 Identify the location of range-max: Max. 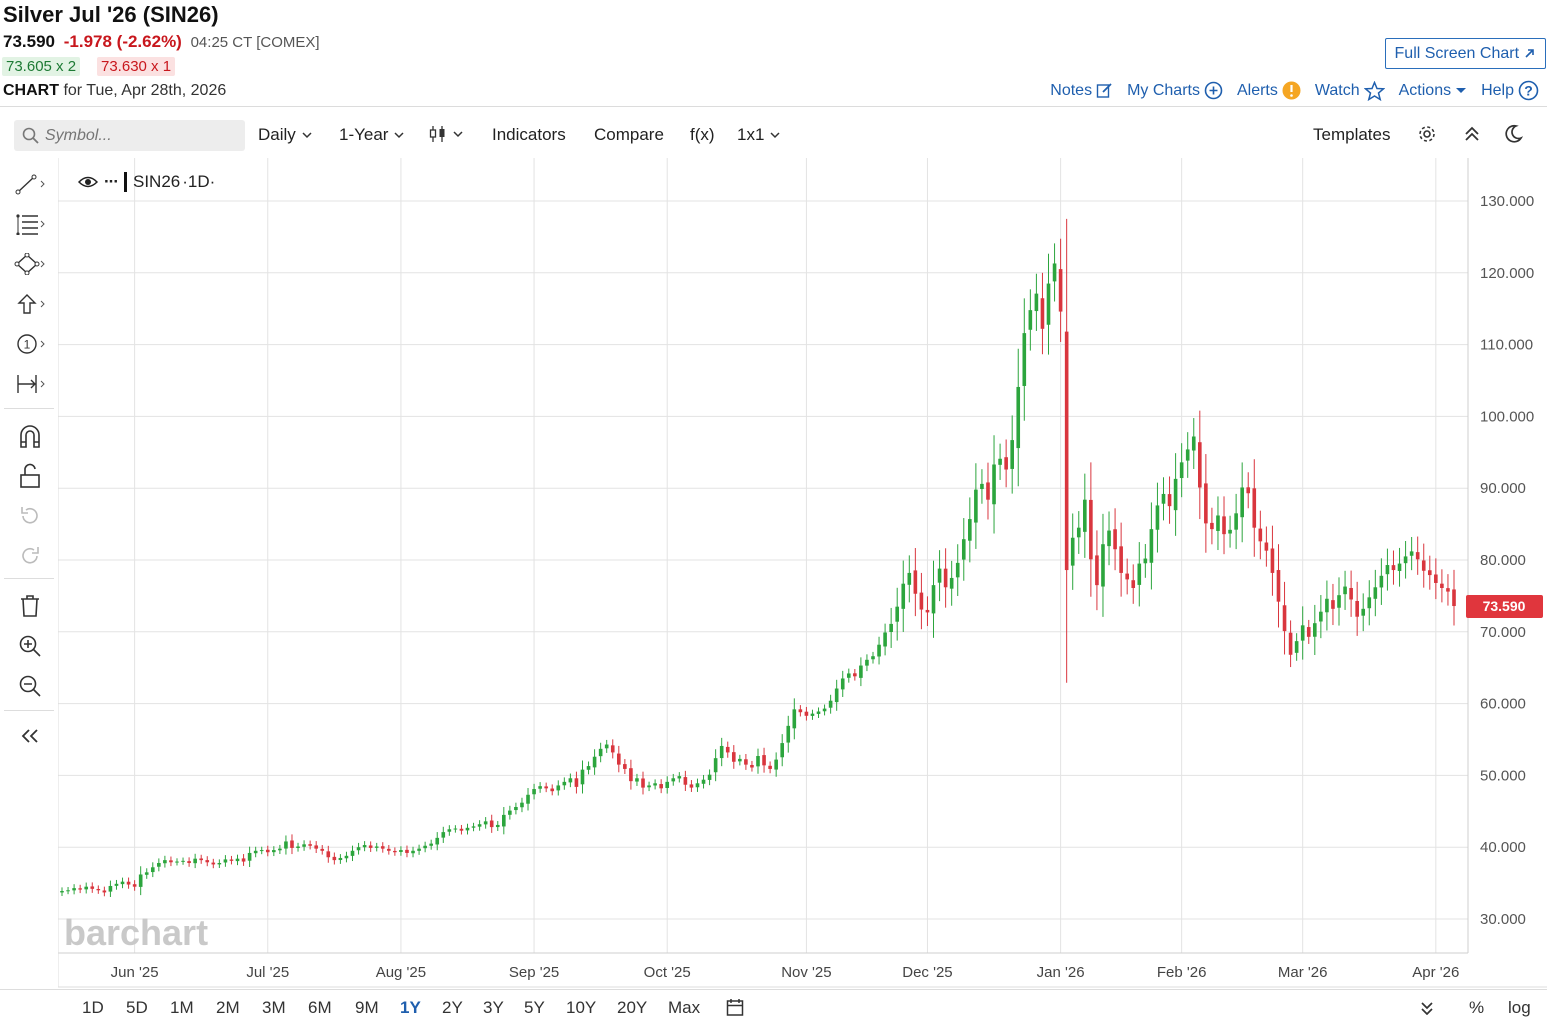
(684, 1007).